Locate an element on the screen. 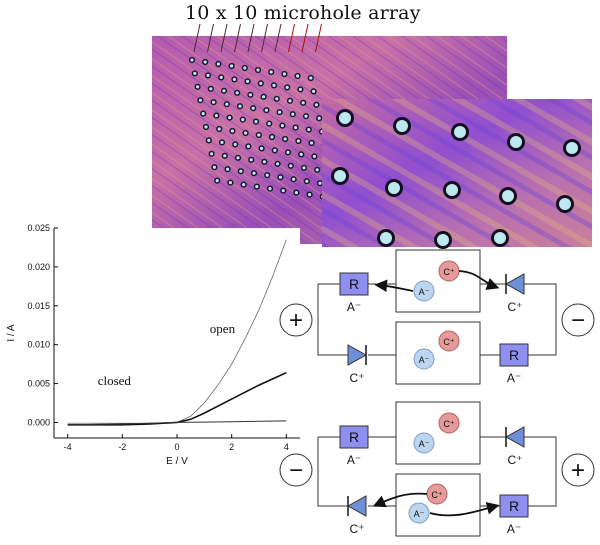 Image resolution: width=600 pixels, height=545 pixels. minus-terminal is located at coordinates (296, 470).